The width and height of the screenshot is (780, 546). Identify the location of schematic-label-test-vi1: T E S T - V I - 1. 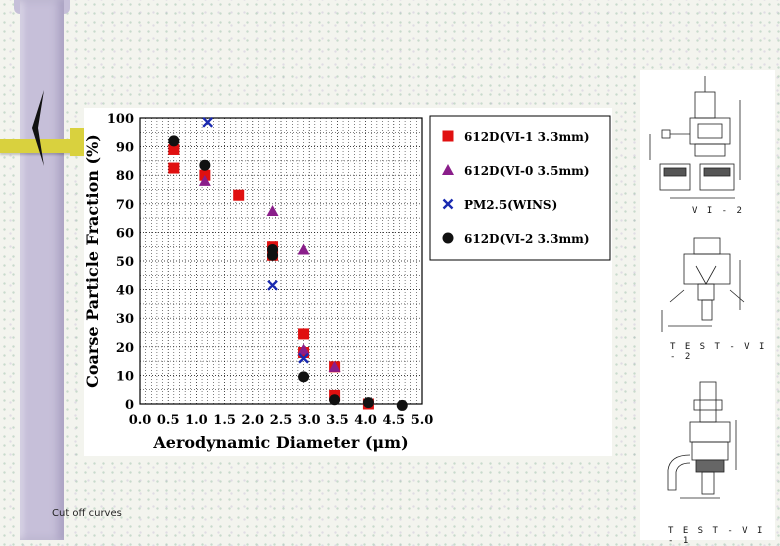
(716, 536).